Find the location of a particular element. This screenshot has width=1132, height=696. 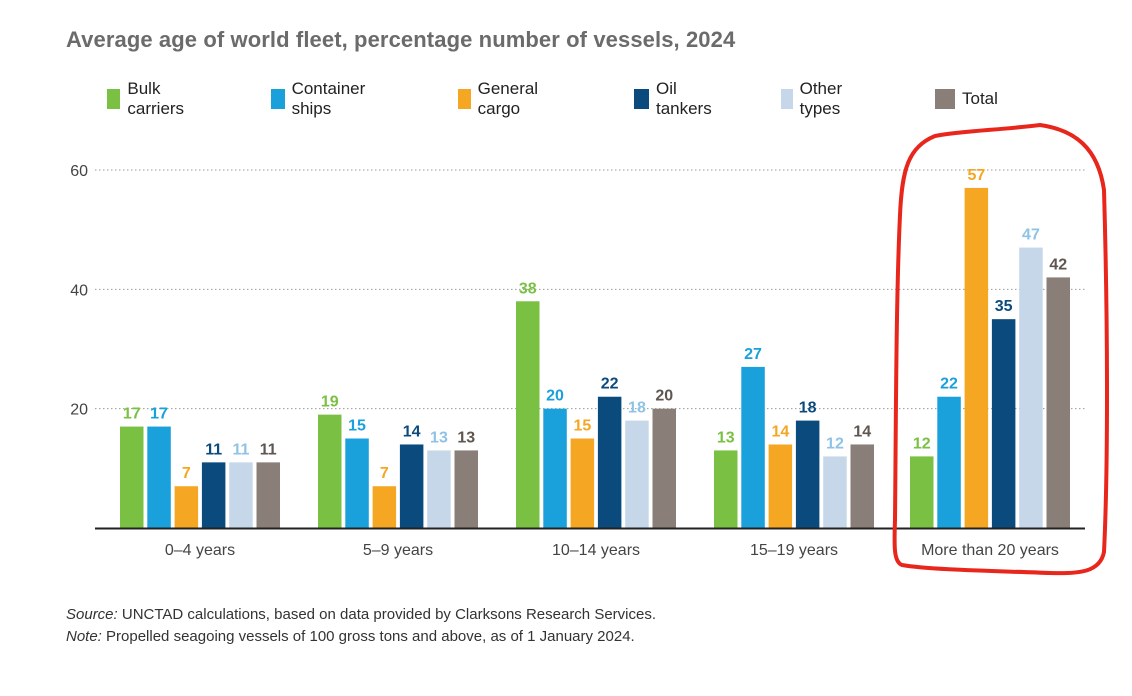

legend-item-oil-tankers: Oil tankers is located at coordinates (675, 98).